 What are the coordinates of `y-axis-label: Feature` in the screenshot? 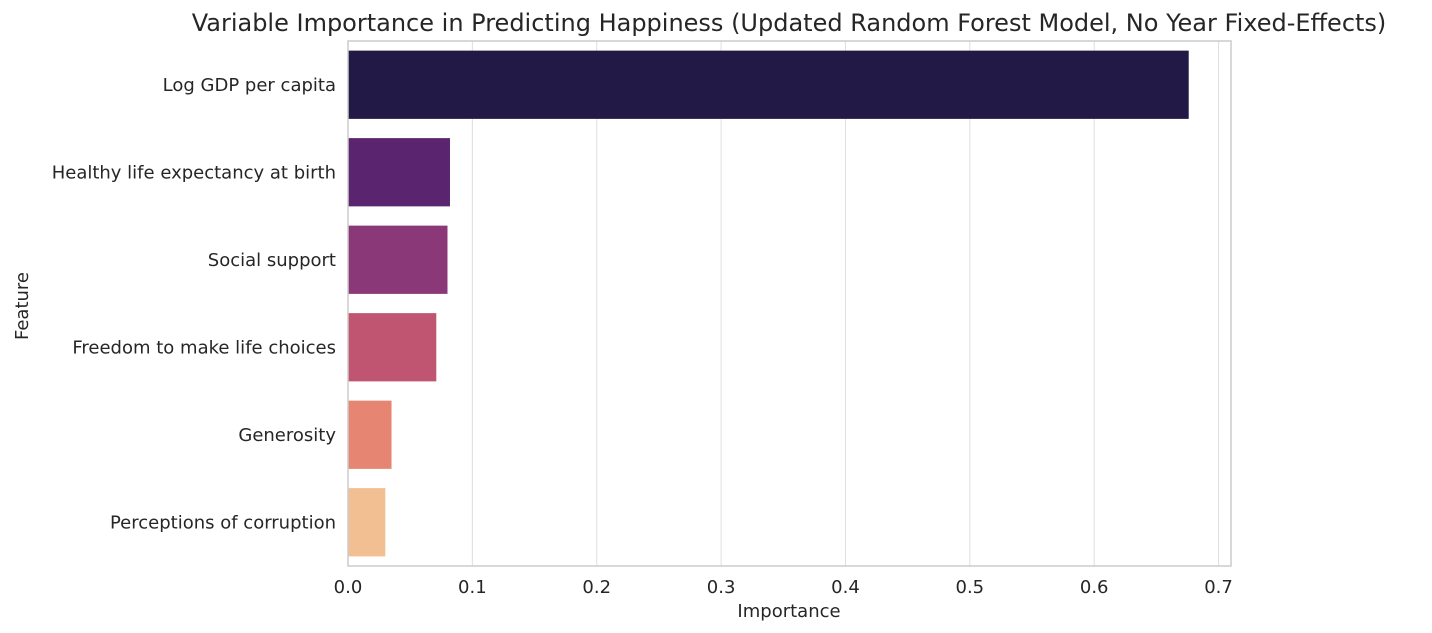 It's located at (22, 306).